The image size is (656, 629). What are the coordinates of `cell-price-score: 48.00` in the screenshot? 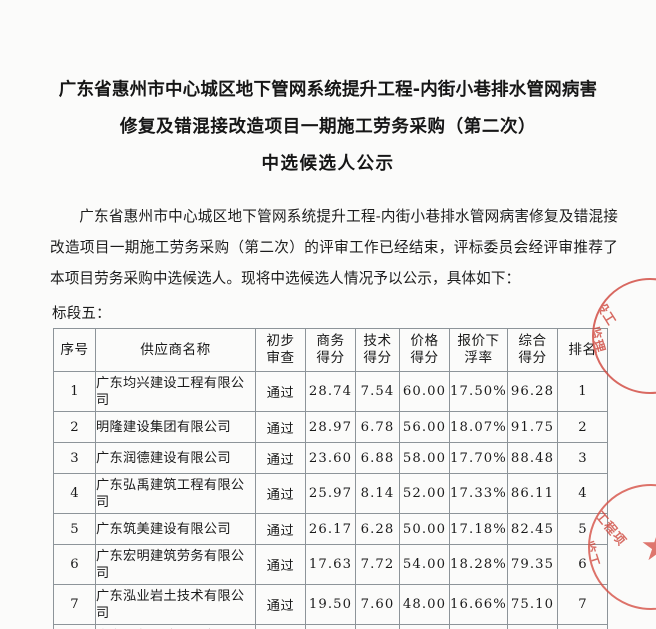 It's located at (424, 604).